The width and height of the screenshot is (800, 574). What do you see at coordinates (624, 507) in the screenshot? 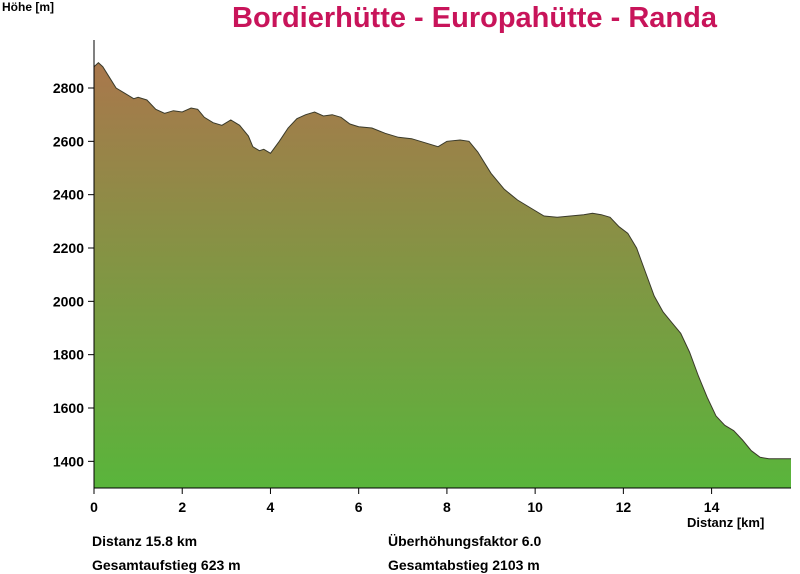
I see `x-tick-label: 12` at bounding box center [624, 507].